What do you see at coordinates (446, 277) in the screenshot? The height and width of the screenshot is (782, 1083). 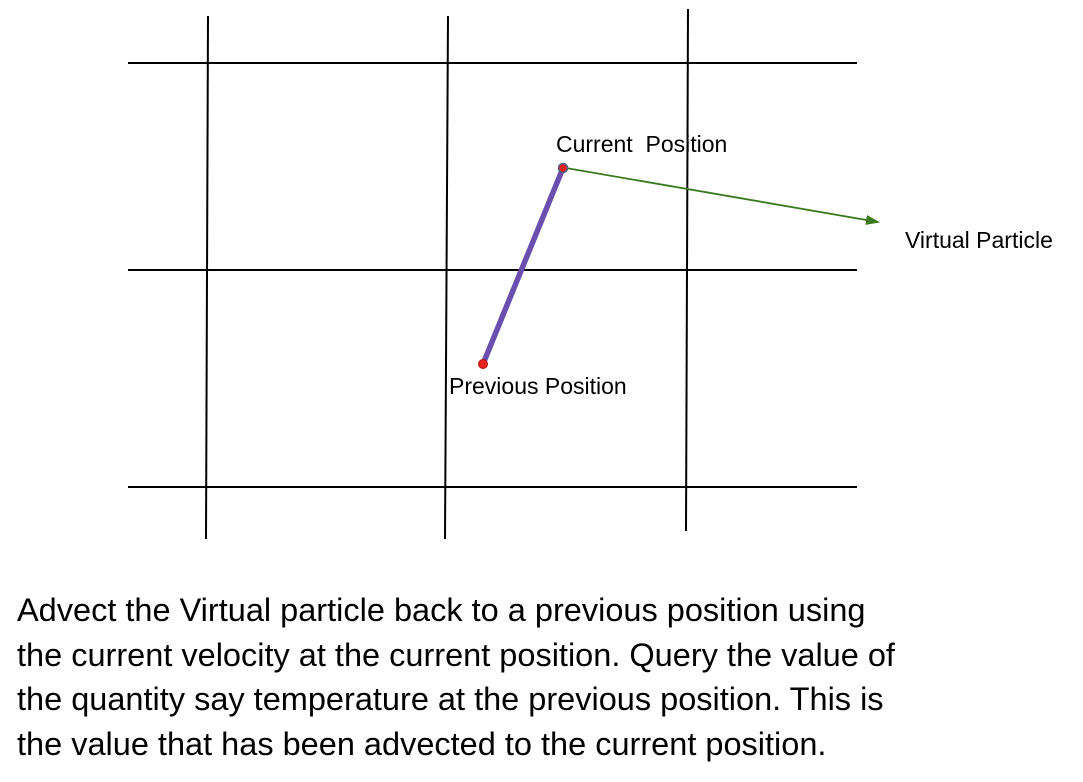 I see `grid-line-vertical-center` at bounding box center [446, 277].